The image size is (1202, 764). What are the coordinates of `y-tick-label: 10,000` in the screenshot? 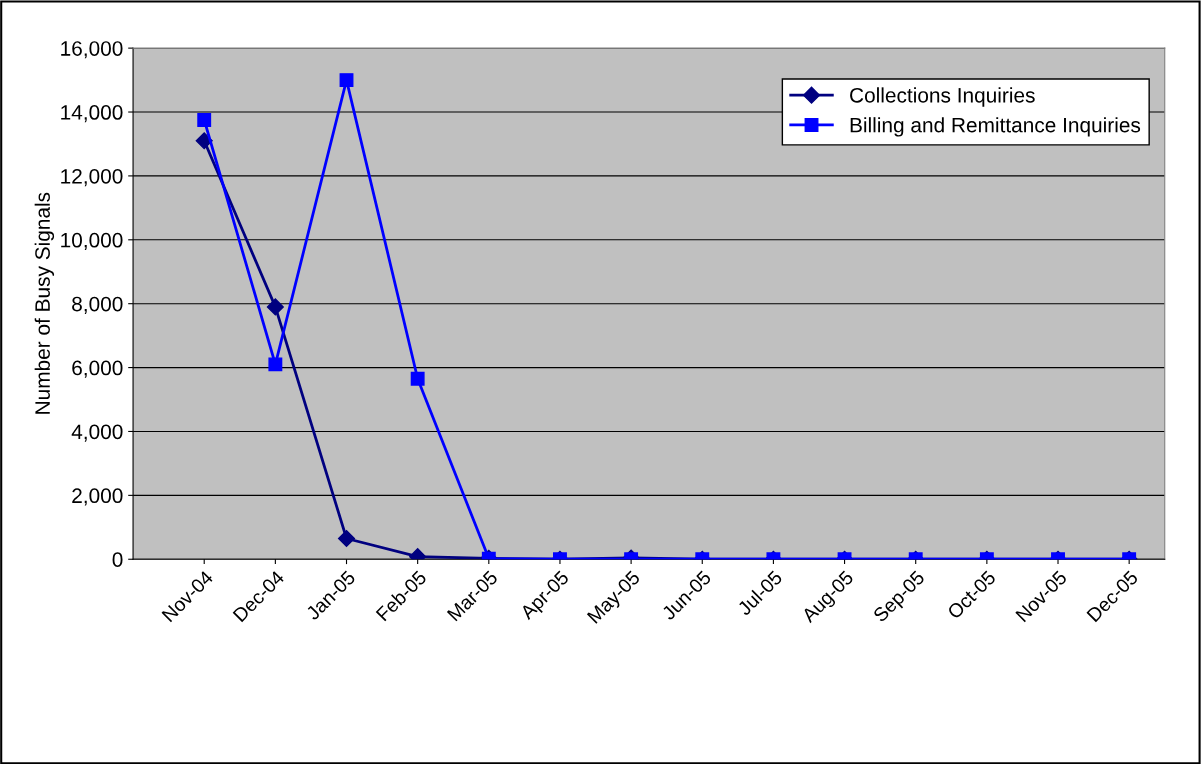 It's located at (92, 241).